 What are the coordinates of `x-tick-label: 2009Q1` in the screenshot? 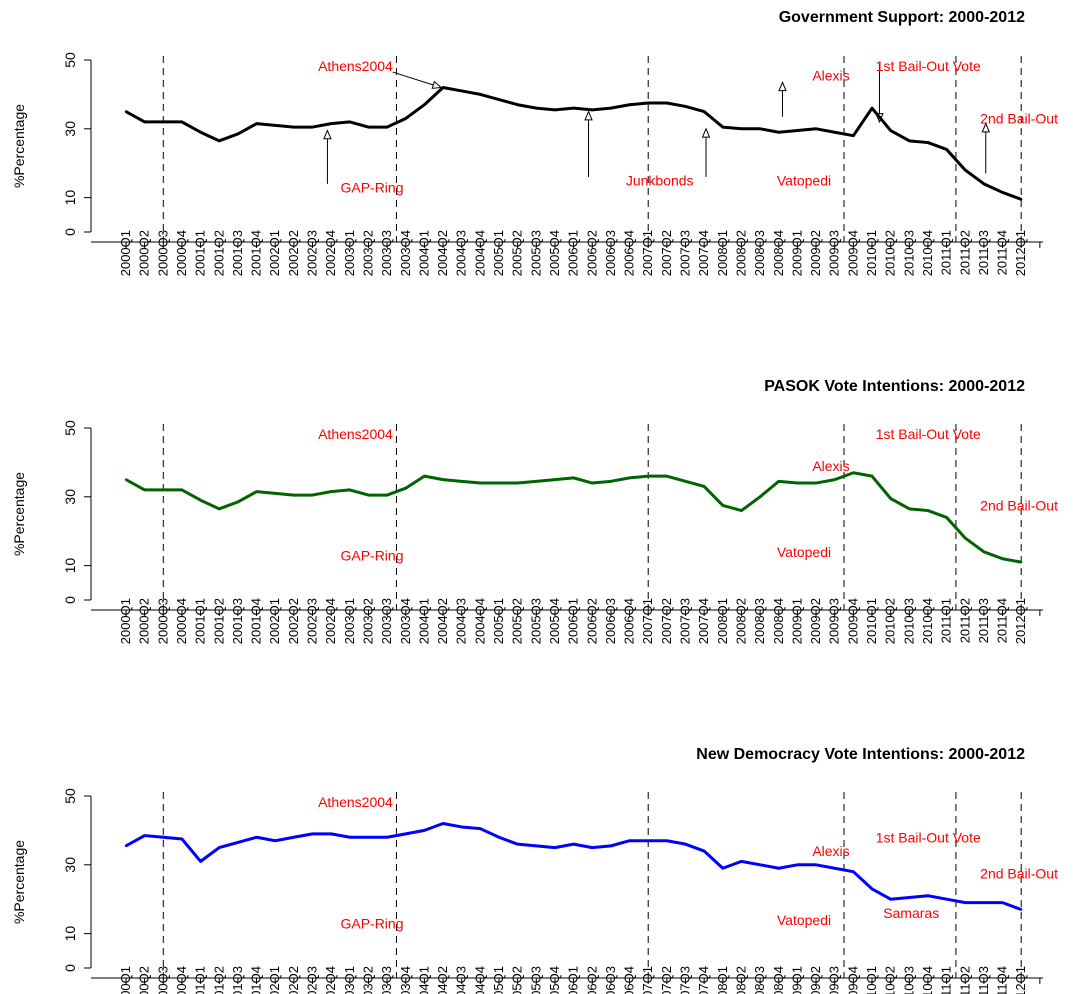 It's located at (796, 980).